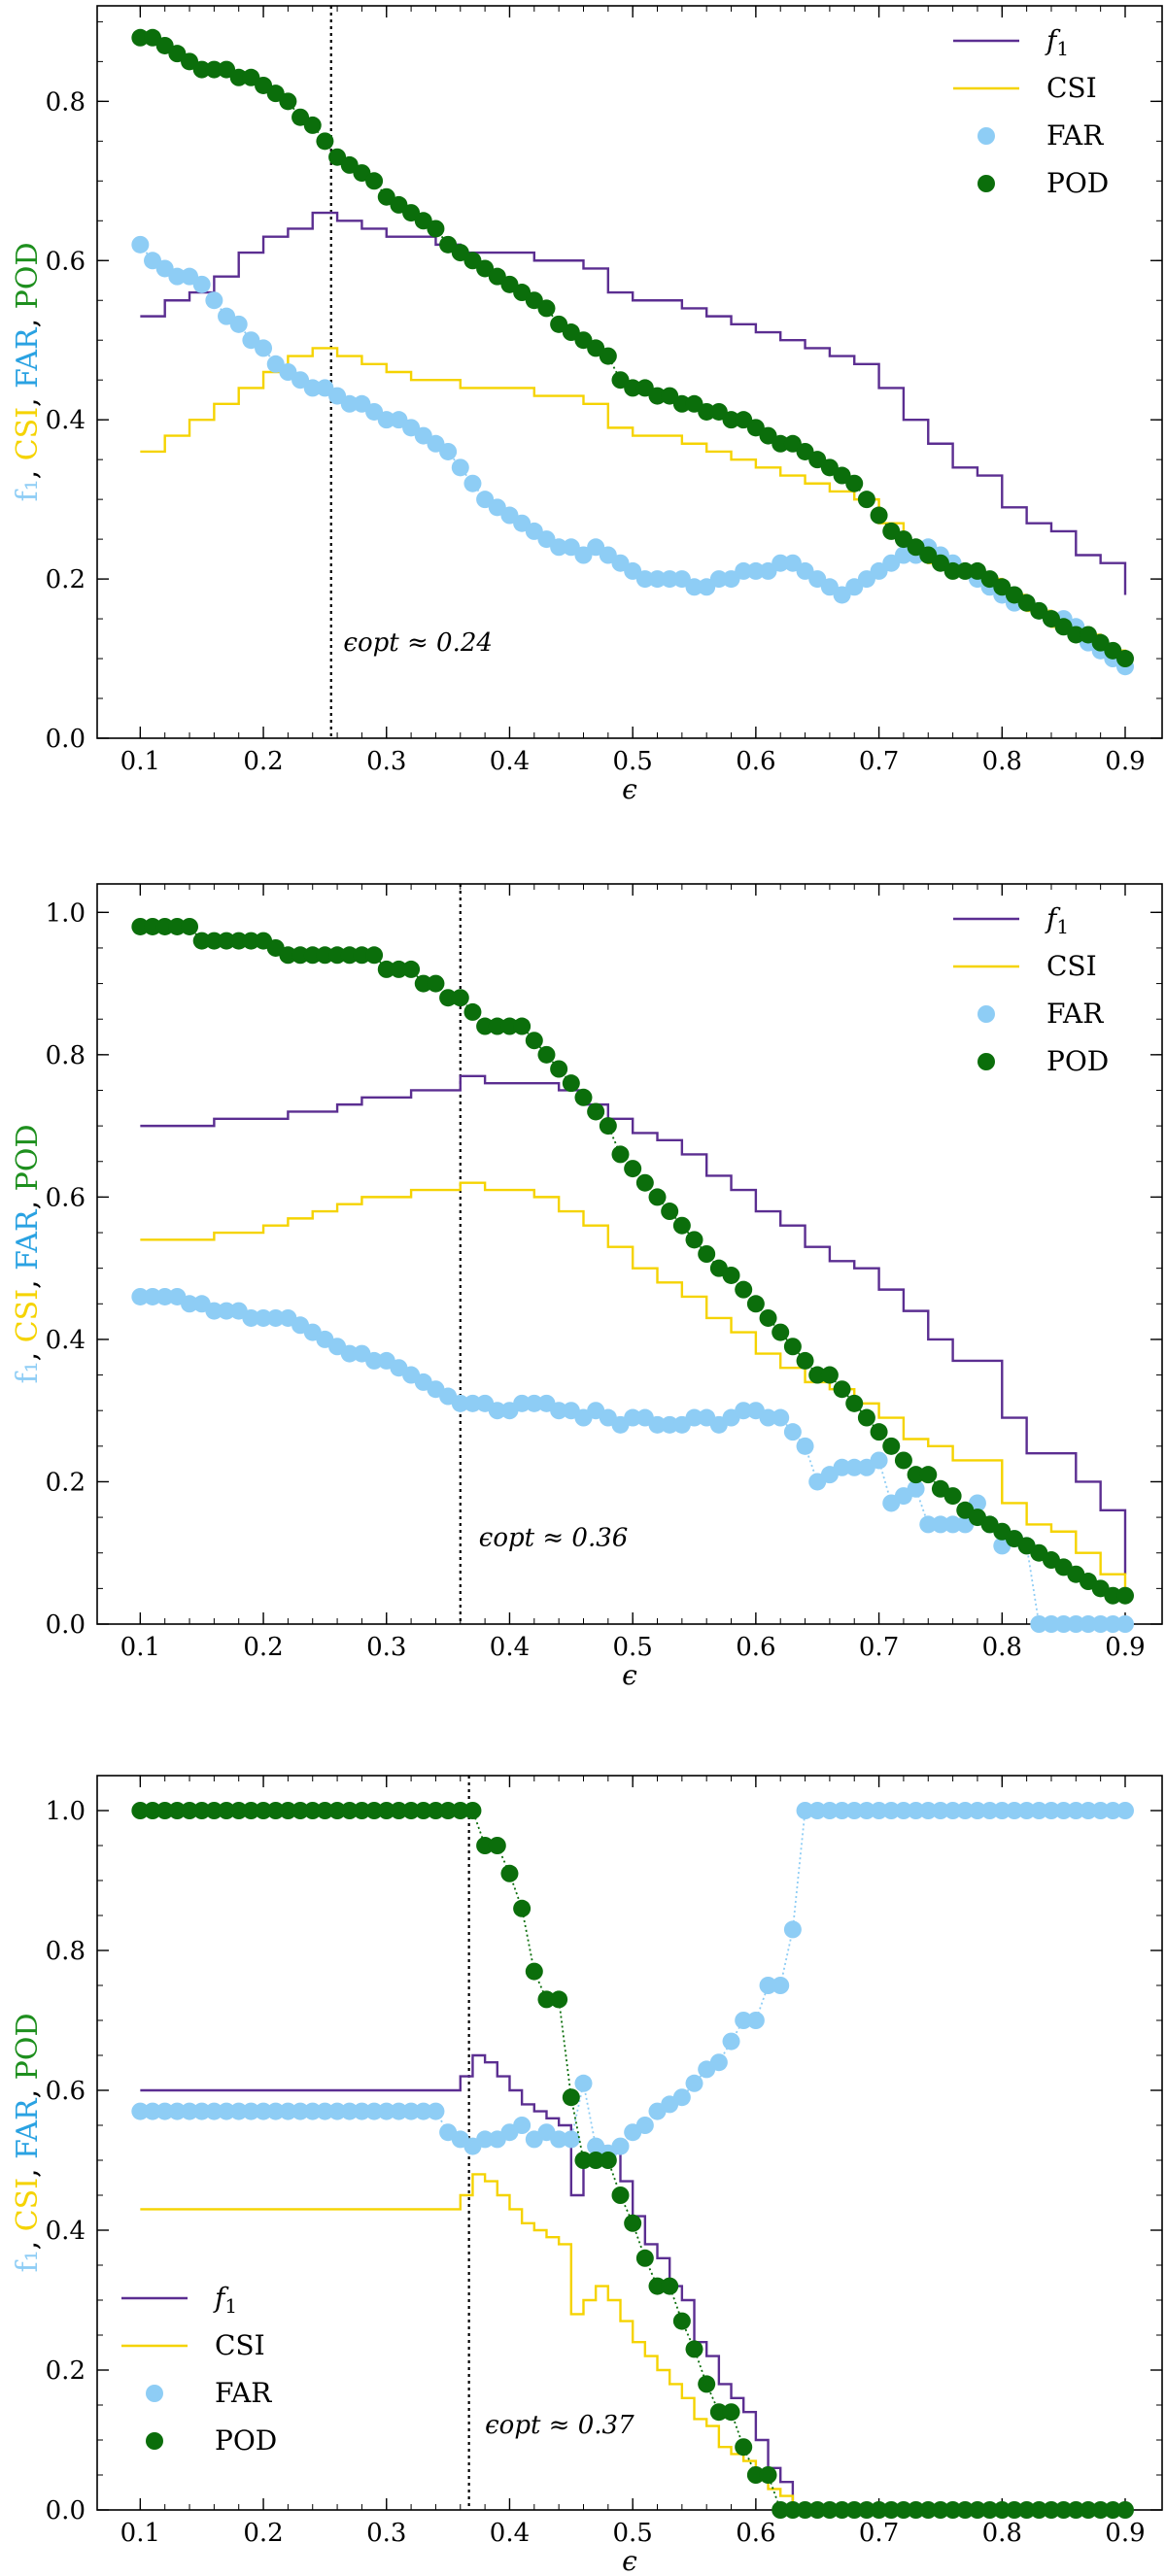 Image resolution: width=1166 pixels, height=2576 pixels. I want to click on legend-label-CSI: CSI, so click(1071, 88).